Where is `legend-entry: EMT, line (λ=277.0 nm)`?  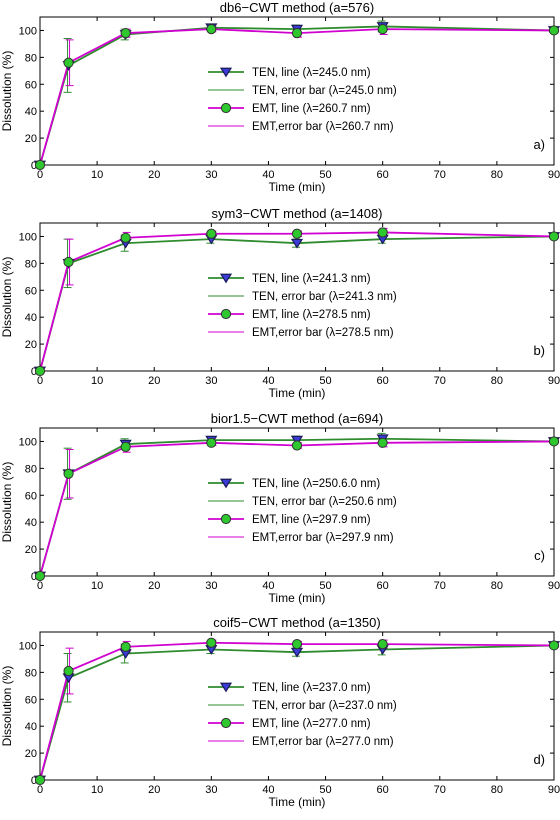 legend-entry: EMT, line (λ=277.0 nm) is located at coordinates (311, 724).